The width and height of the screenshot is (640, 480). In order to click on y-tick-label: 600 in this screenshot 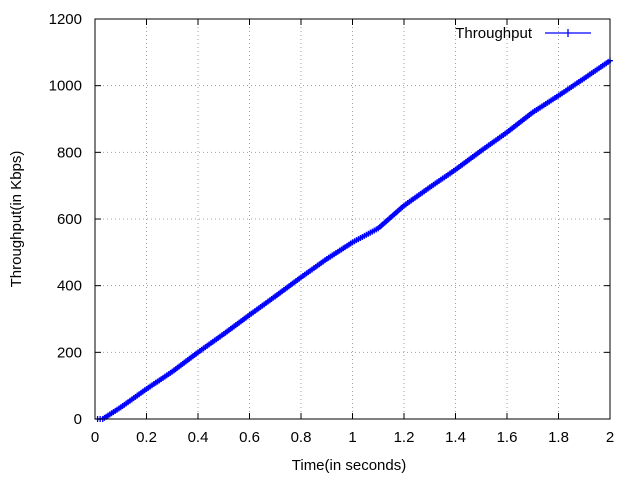, I will do `click(69, 219)`.